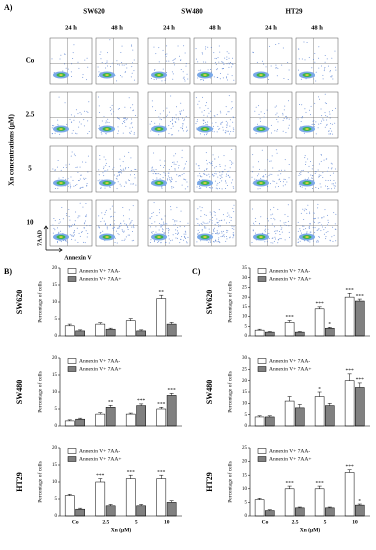  Describe the element at coordinates (30, 169) in the screenshot. I see `dose-label: 5` at that location.